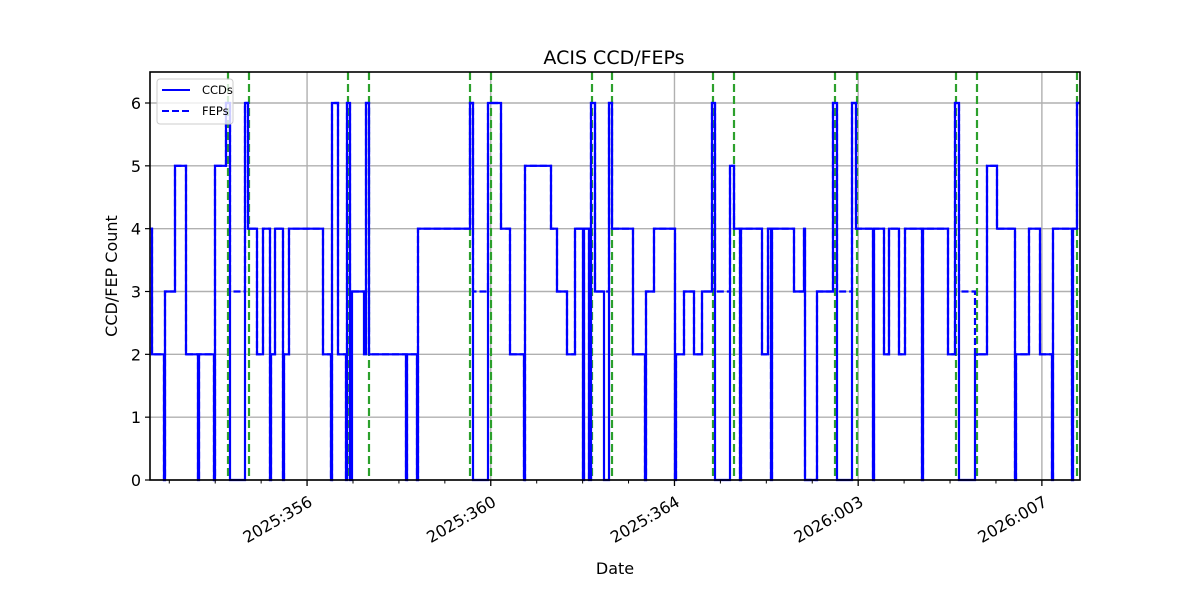  Describe the element at coordinates (136, 229) in the screenshot. I see `y-tick-label: 4` at that location.